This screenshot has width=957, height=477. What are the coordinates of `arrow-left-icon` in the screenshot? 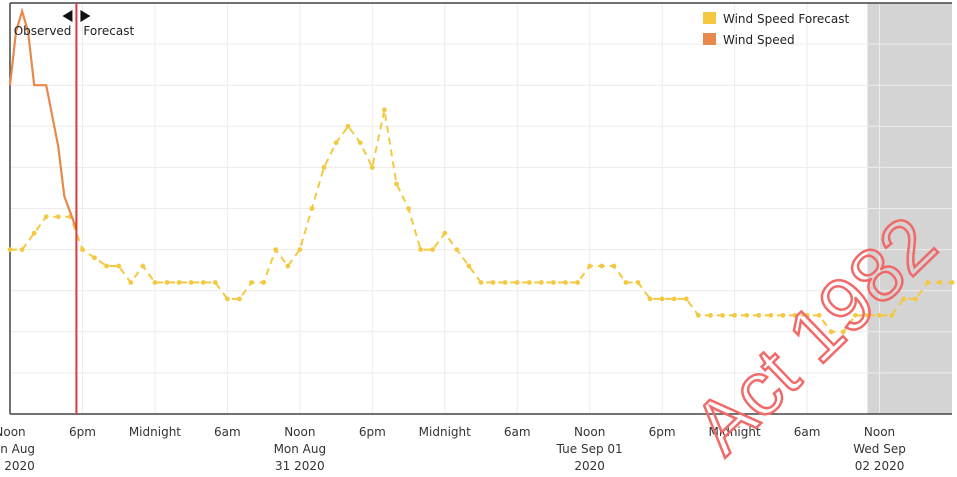 It's located at (67, 16).